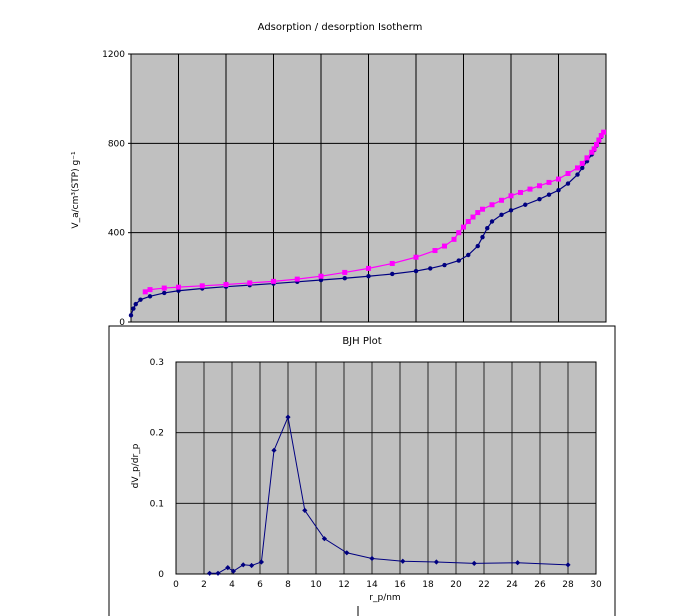 This screenshot has height=616, width=683. I want to click on bjh-title: BJH Plot, so click(361, 341).